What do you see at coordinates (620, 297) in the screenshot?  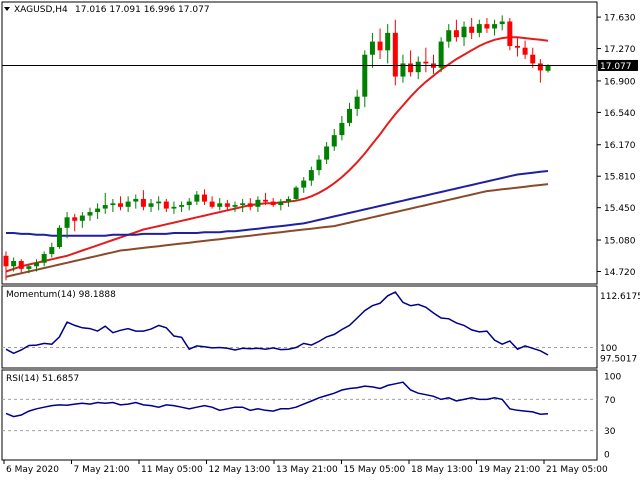 I see `momentum-tick-label: 112.6175` at bounding box center [620, 297].